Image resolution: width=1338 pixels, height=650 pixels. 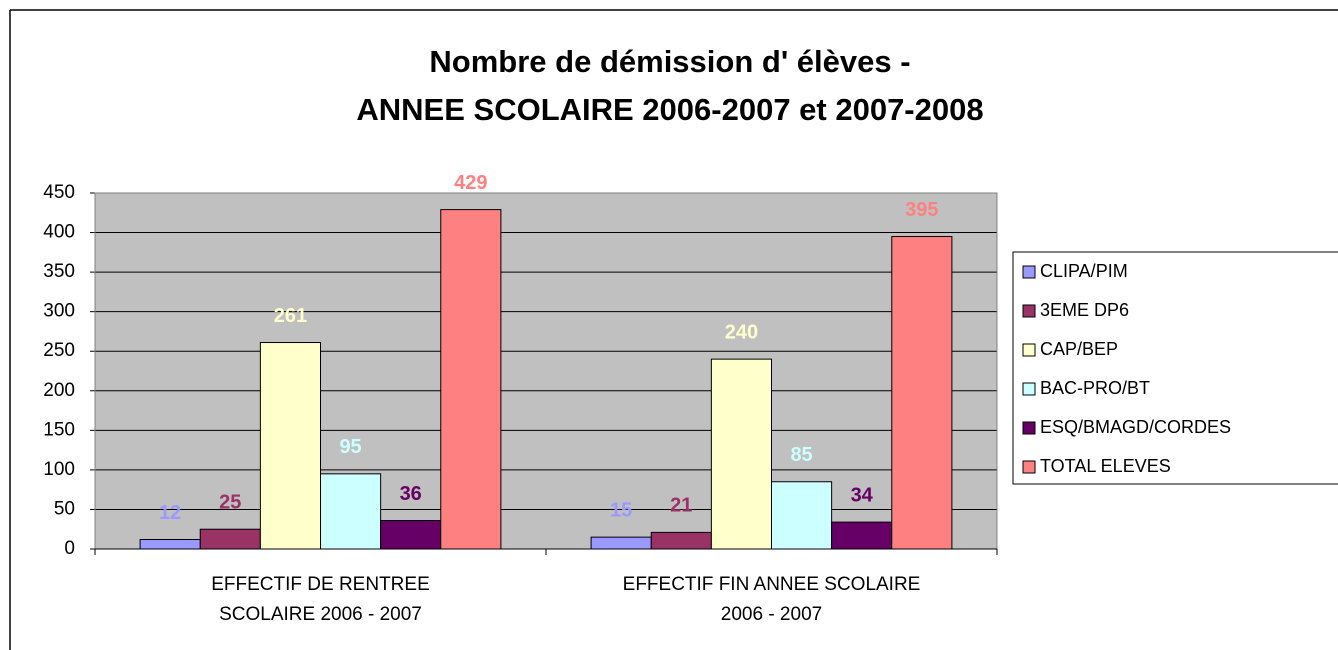 I want to click on legend-label: BAC-PRO/BT, so click(x=1095, y=388).